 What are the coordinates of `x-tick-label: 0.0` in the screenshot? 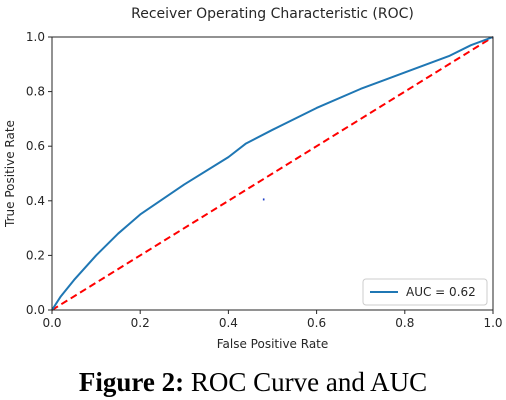 It's located at (51, 323).